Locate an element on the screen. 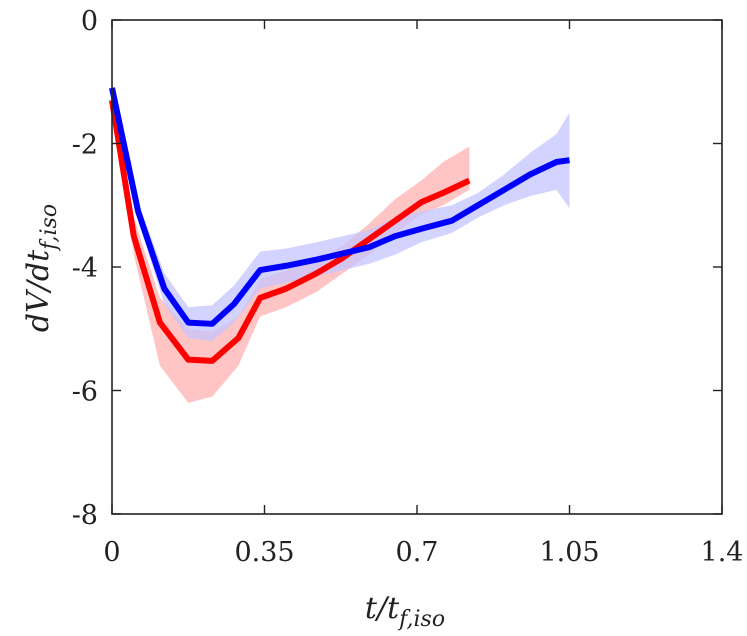 The image size is (747, 636). y-tick-label: 0 is located at coordinates (89, 21).